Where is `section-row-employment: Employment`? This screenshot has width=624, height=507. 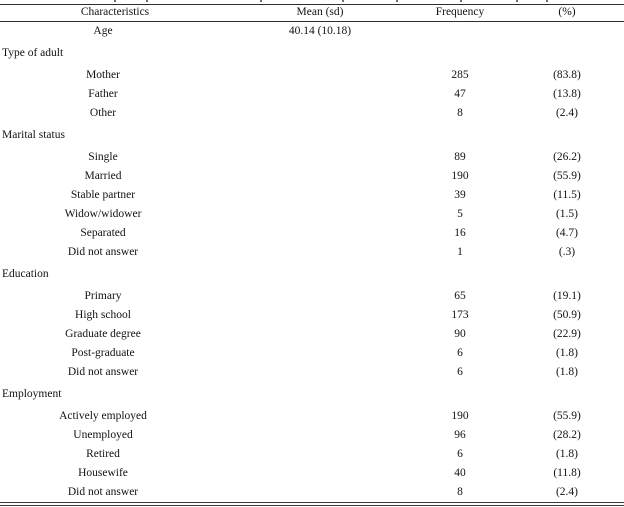
section-row-employment: Employment is located at coordinates (312, 394).